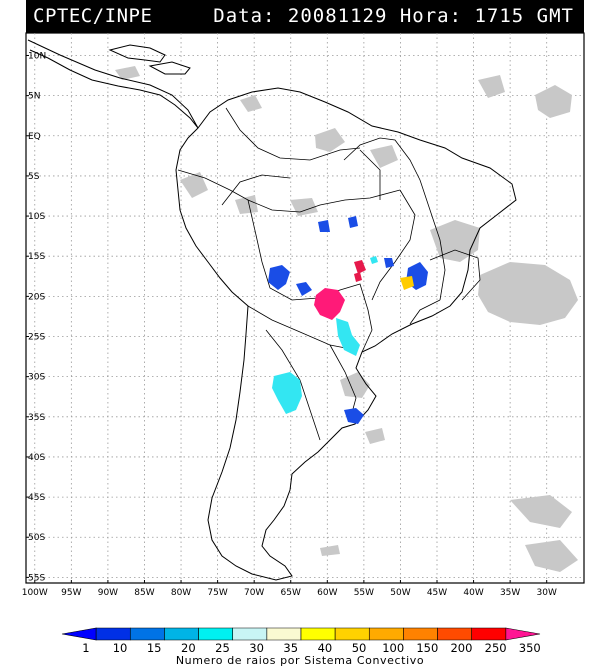  I want to click on lat-tick-label: 20S, so click(36, 297).